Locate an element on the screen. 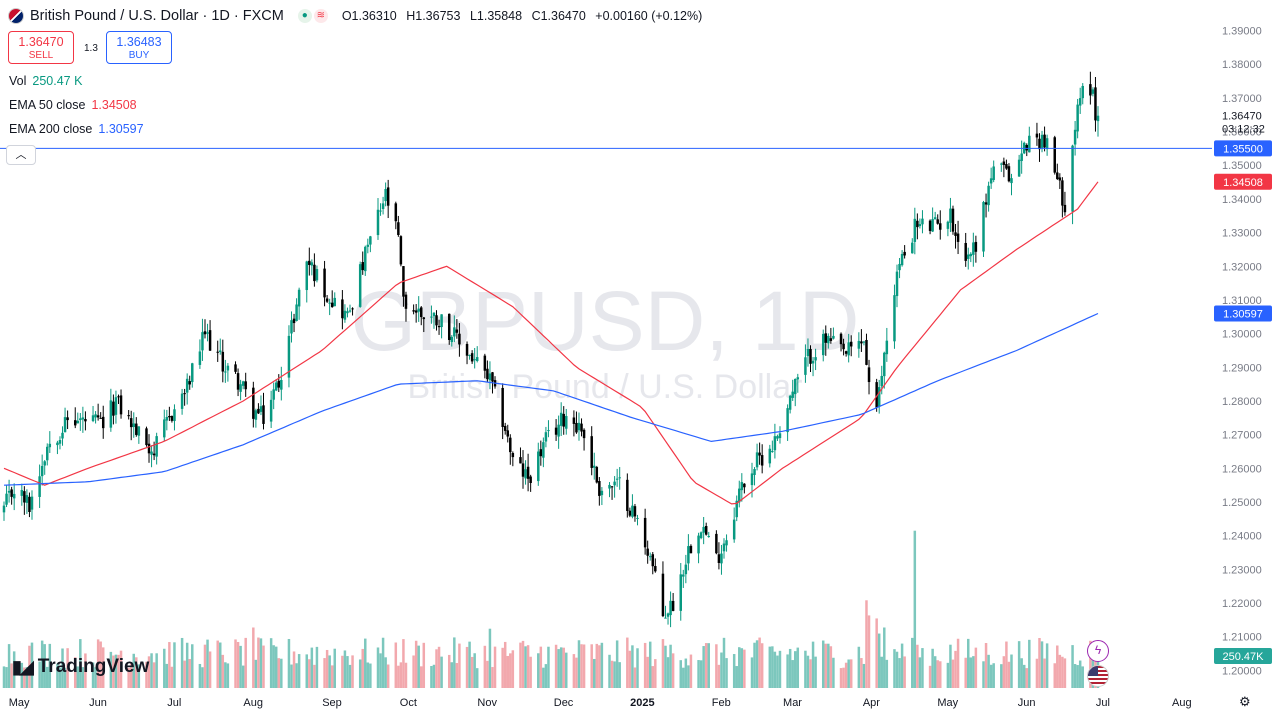  ema200-price-label-bg is located at coordinates (1243, 313).